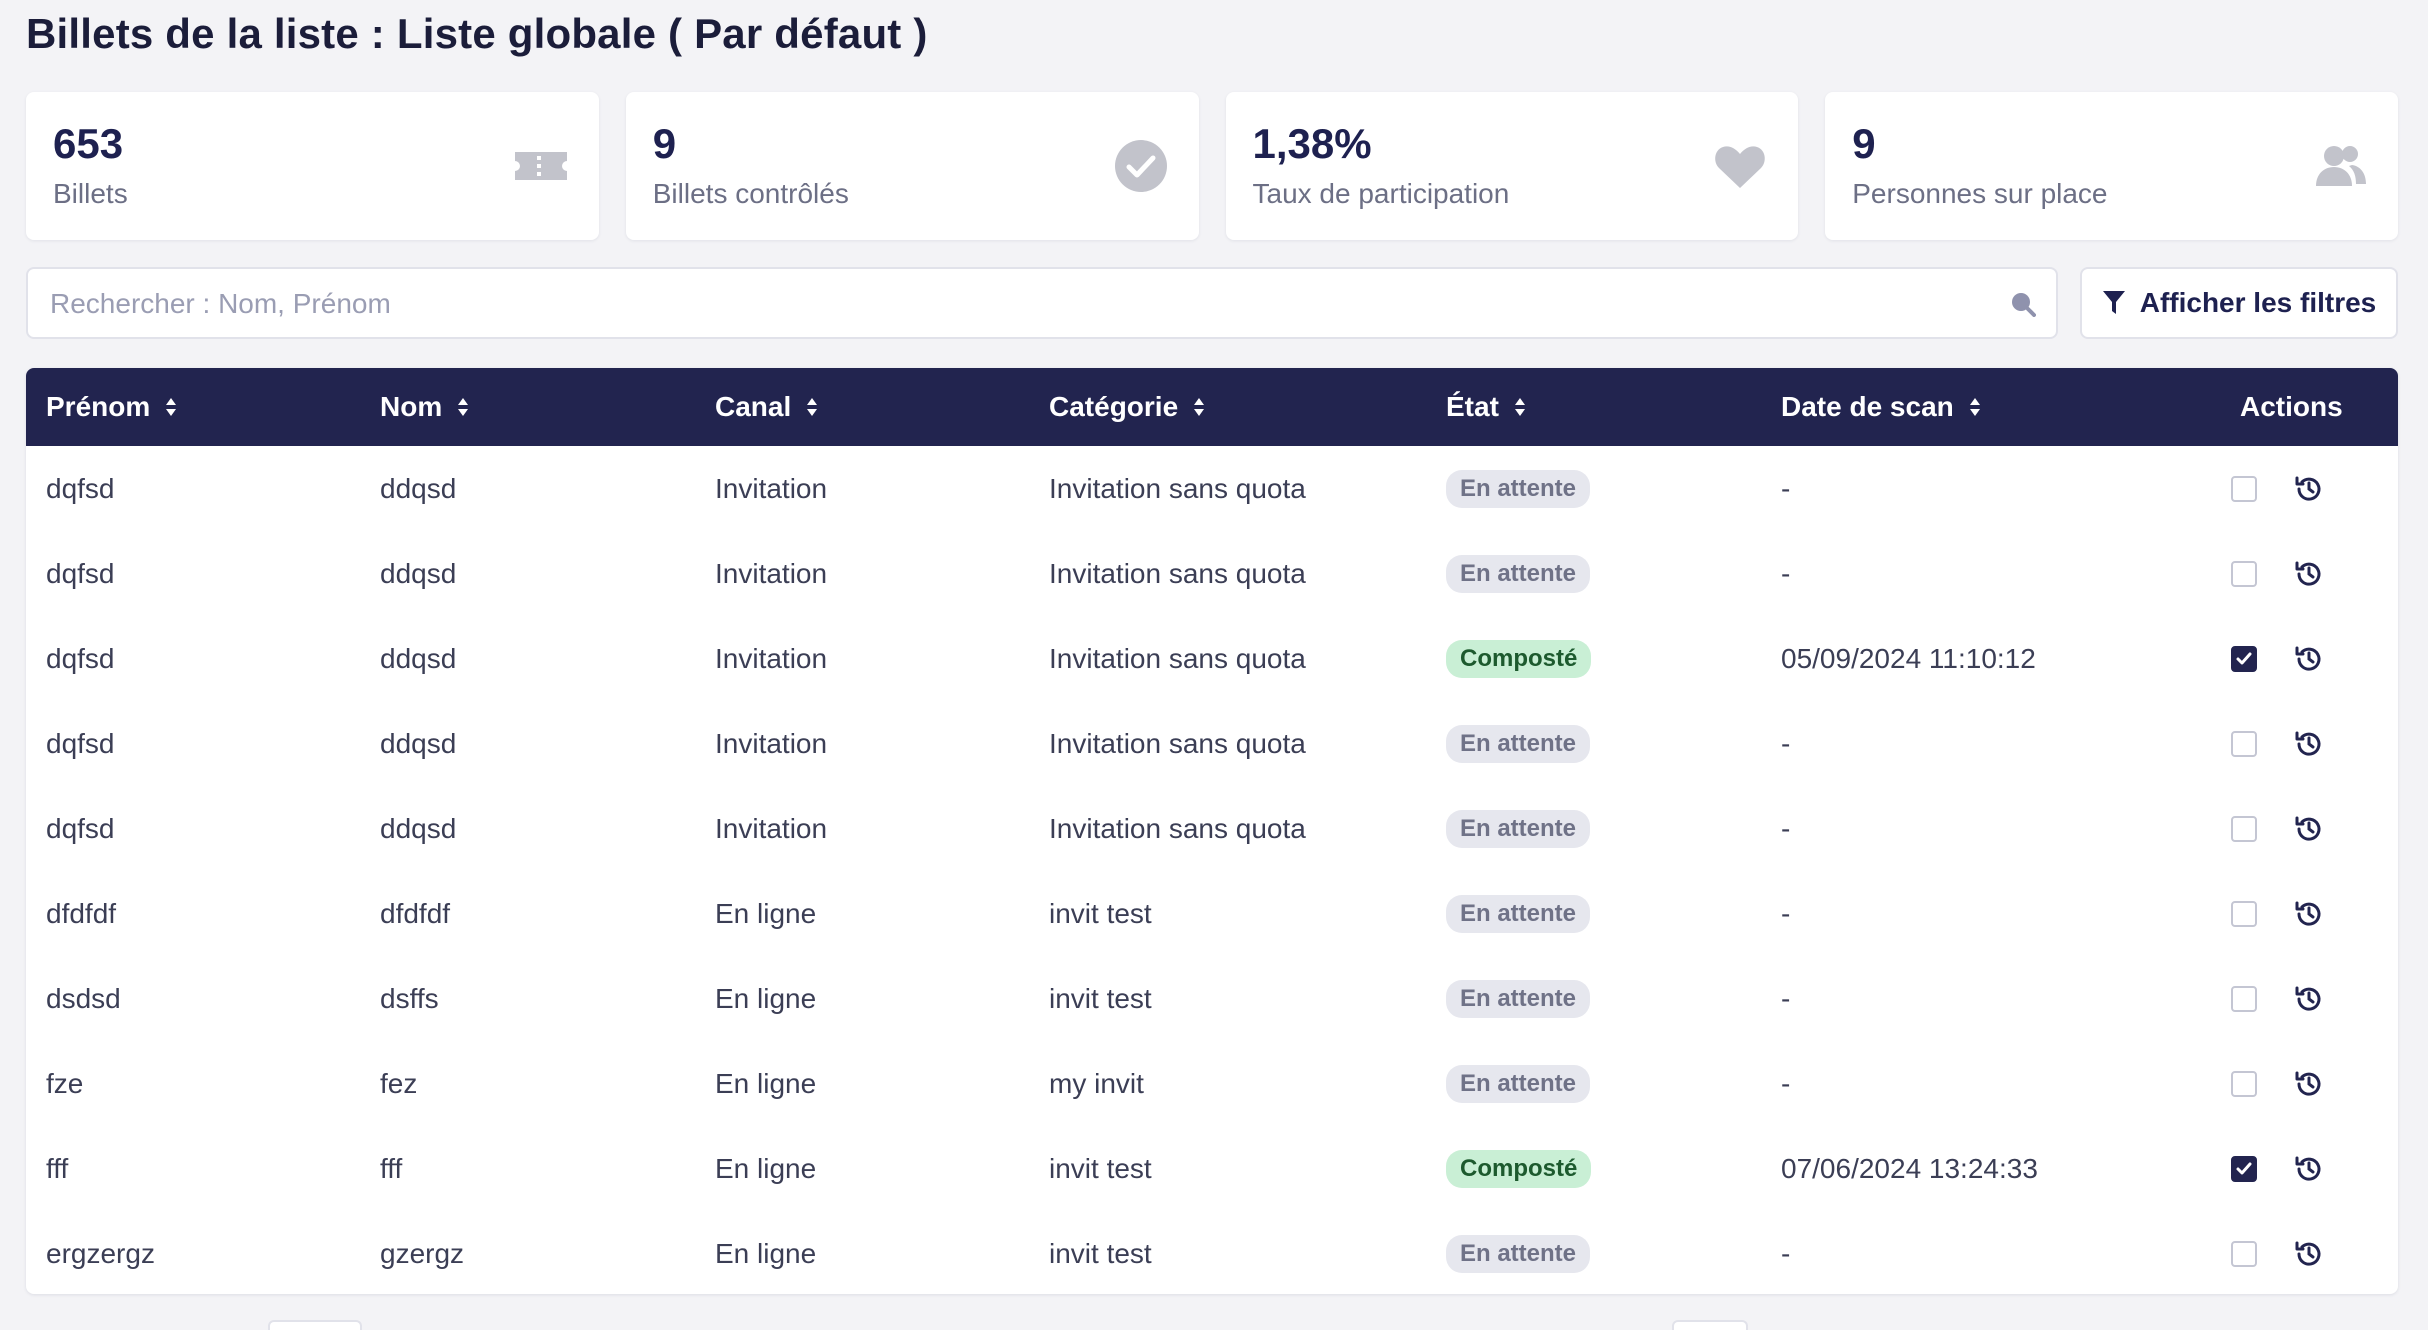  I want to click on cell-nom: dfdfdf, so click(415, 913).